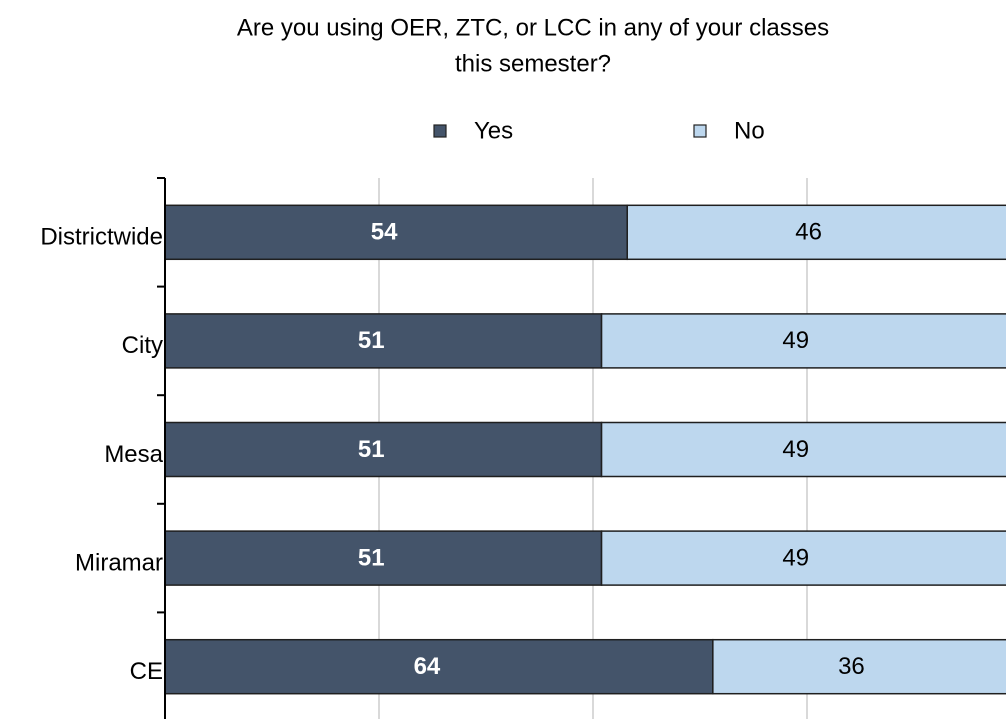 This screenshot has width=1006, height=719. Describe the element at coordinates (427, 666) in the screenshot. I see `data-label: 64` at that location.